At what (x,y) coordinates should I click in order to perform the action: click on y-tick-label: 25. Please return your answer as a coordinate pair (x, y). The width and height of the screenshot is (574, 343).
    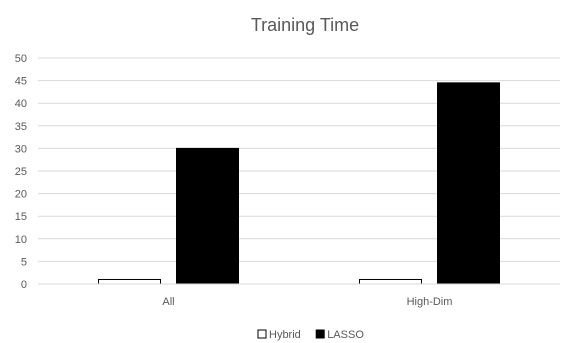
    Looking at the image, I should click on (21, 172).